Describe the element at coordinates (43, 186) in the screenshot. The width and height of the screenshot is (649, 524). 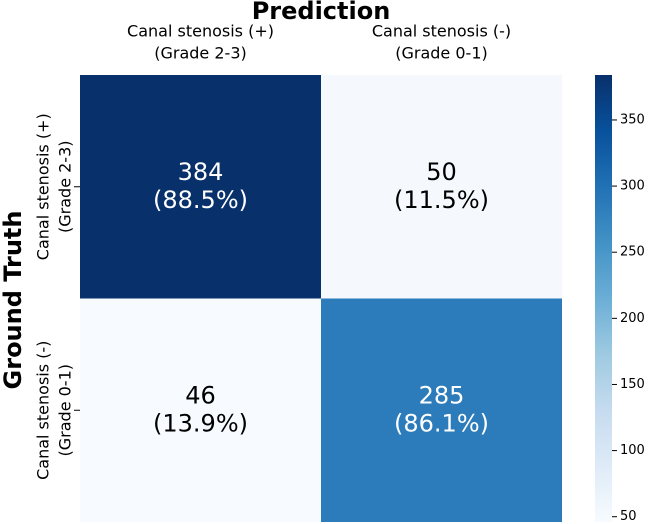
I see `y-tick-label: Canal stenosis (+)` at that location.